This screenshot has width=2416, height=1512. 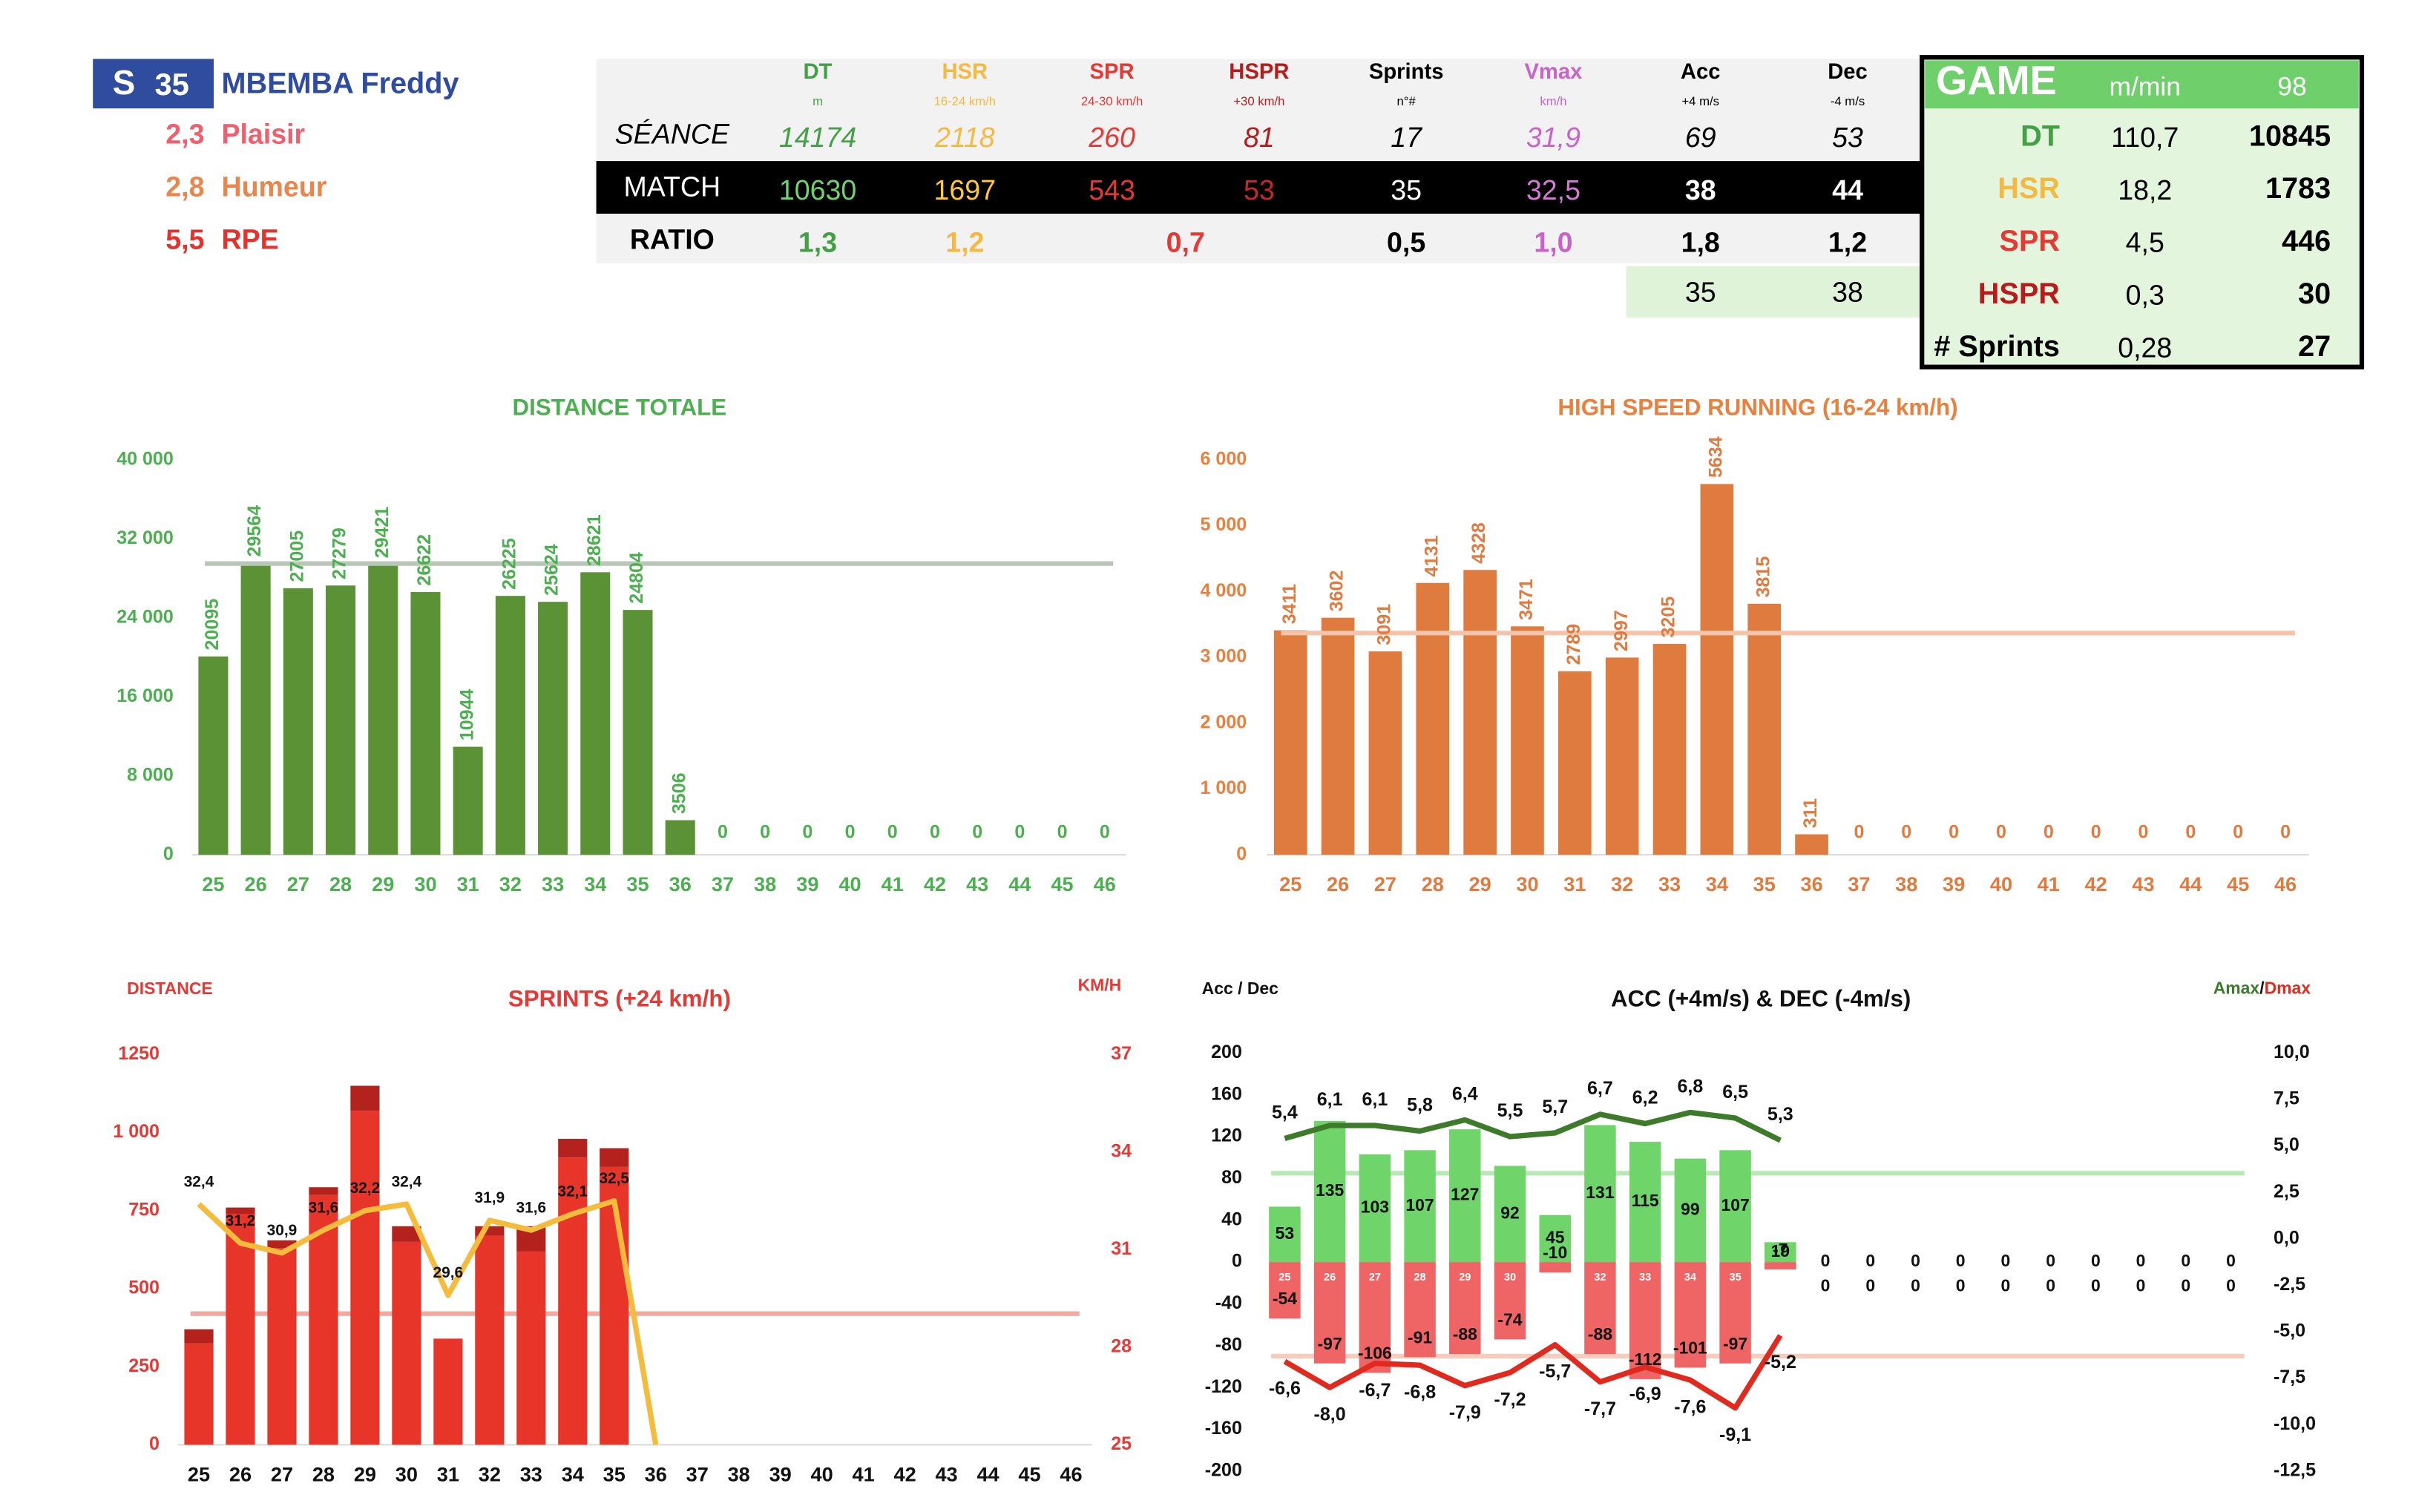 I want to click on legend-entry: Amax, so click(x=2237, y=989).